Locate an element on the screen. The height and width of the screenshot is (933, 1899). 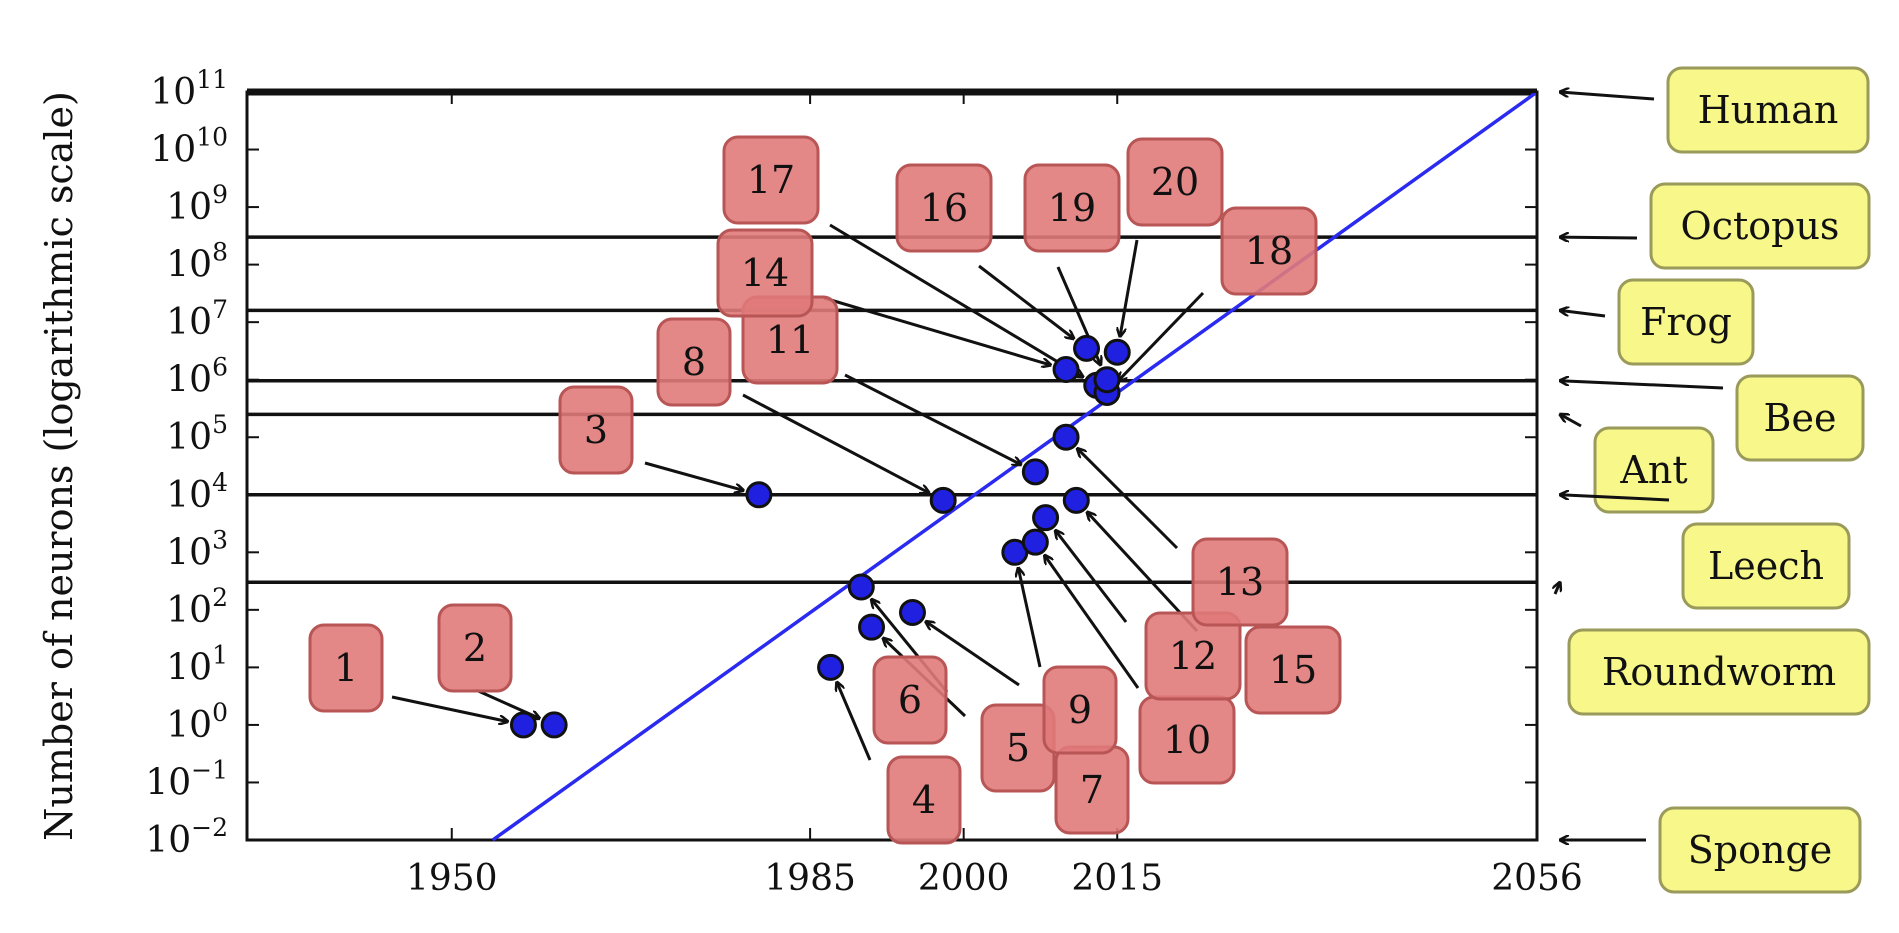
organism-label-human: Human is located at coordinates (1768, 110).